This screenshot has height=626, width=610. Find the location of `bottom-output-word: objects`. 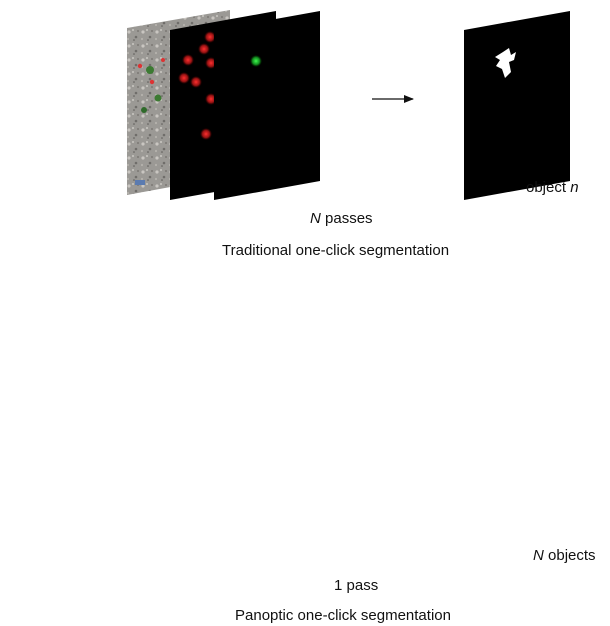

bottom-output-word: objects is located at coordinates (572, 555).